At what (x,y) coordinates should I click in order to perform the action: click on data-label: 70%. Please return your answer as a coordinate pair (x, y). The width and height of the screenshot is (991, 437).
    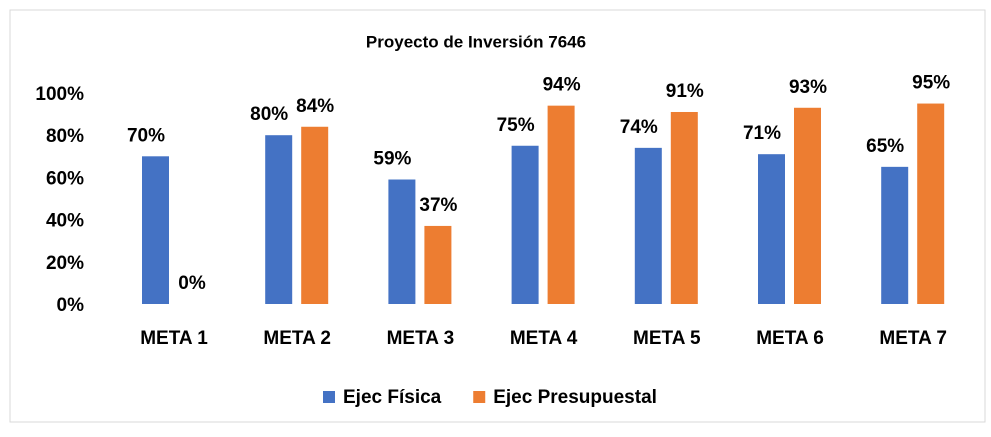
    Looking at the image, I should click on (146, 135).